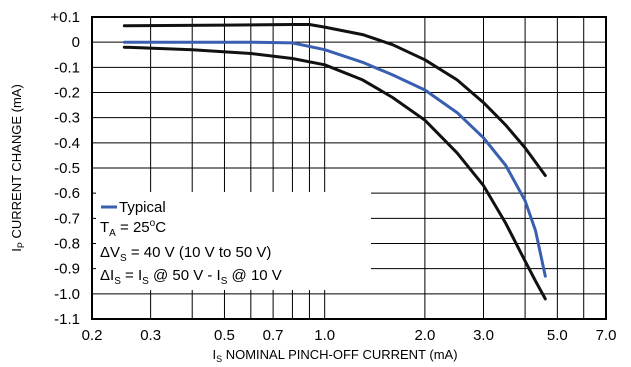  What do you see at coordinates (142, 207) in the screenshot?
I see `legend-label-typical: Typical` at bounding box center [142, 207].